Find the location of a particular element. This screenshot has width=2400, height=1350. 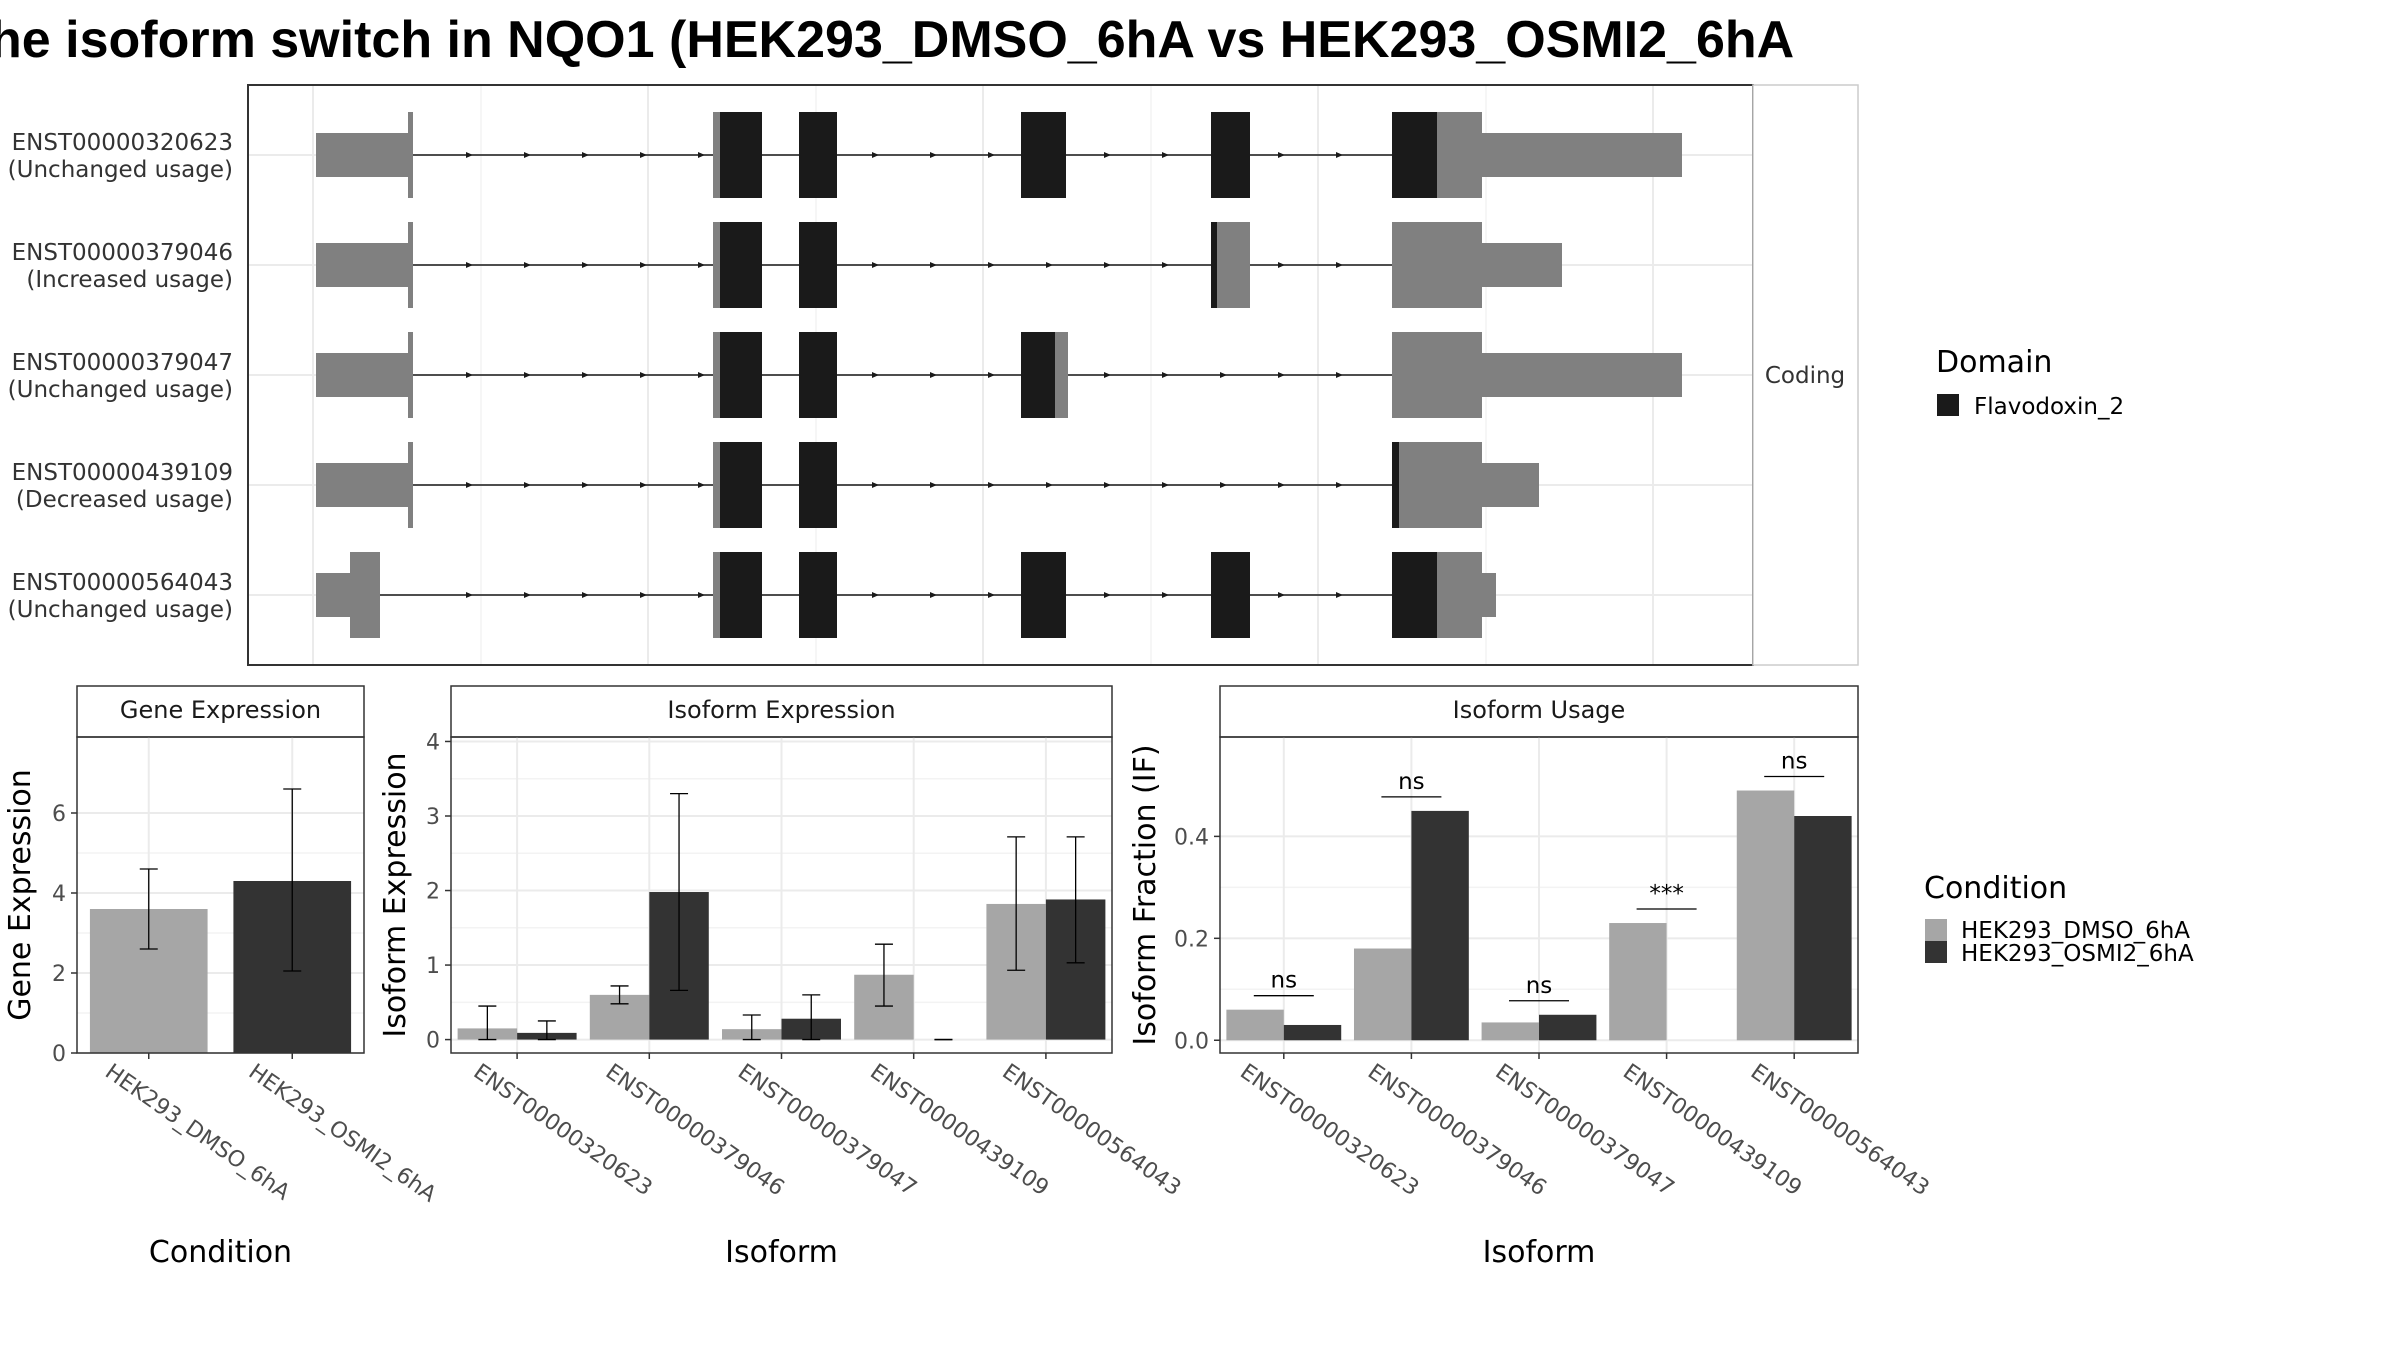

transcript-track-ENST00000379047 is located at coordinates (999, 375).